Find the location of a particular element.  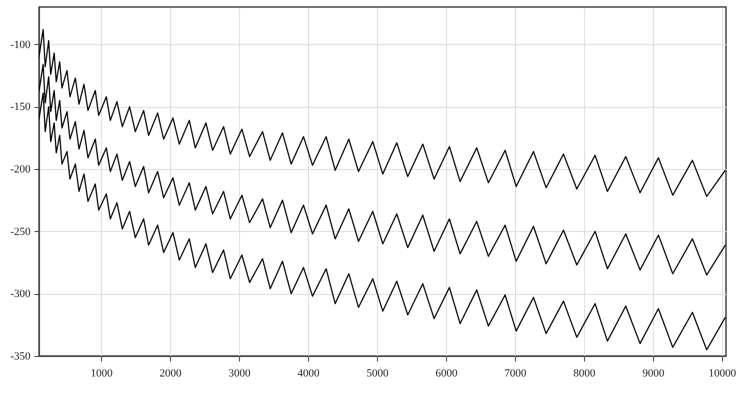

y-tick-label: -150 is located at coordinates (20, 107).